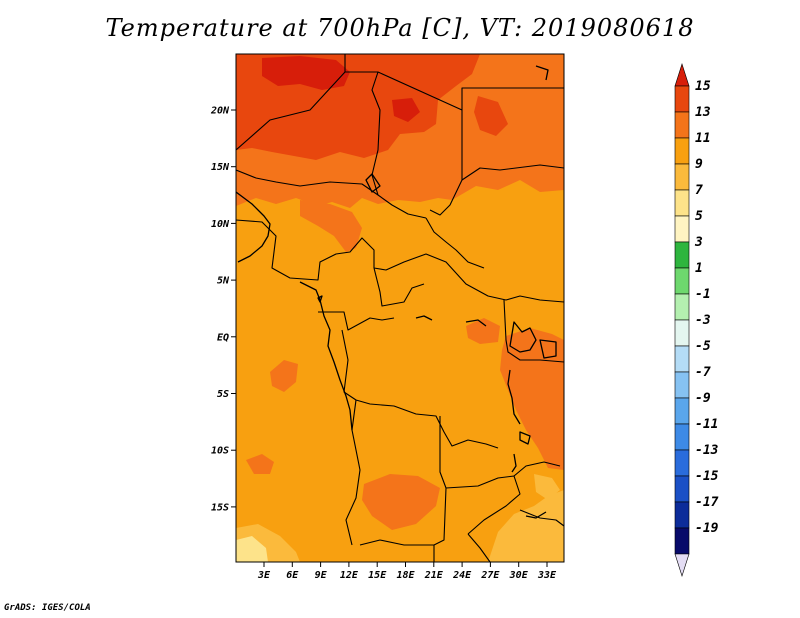 Image resolution: width=800 pixels, height=618 pixels. I want to click on color-legend: 15 13 11 9 7 5 3 1 -1 -3 -5 -7 -9 -11 -13 -15 -17 -19, so click(696, 320).